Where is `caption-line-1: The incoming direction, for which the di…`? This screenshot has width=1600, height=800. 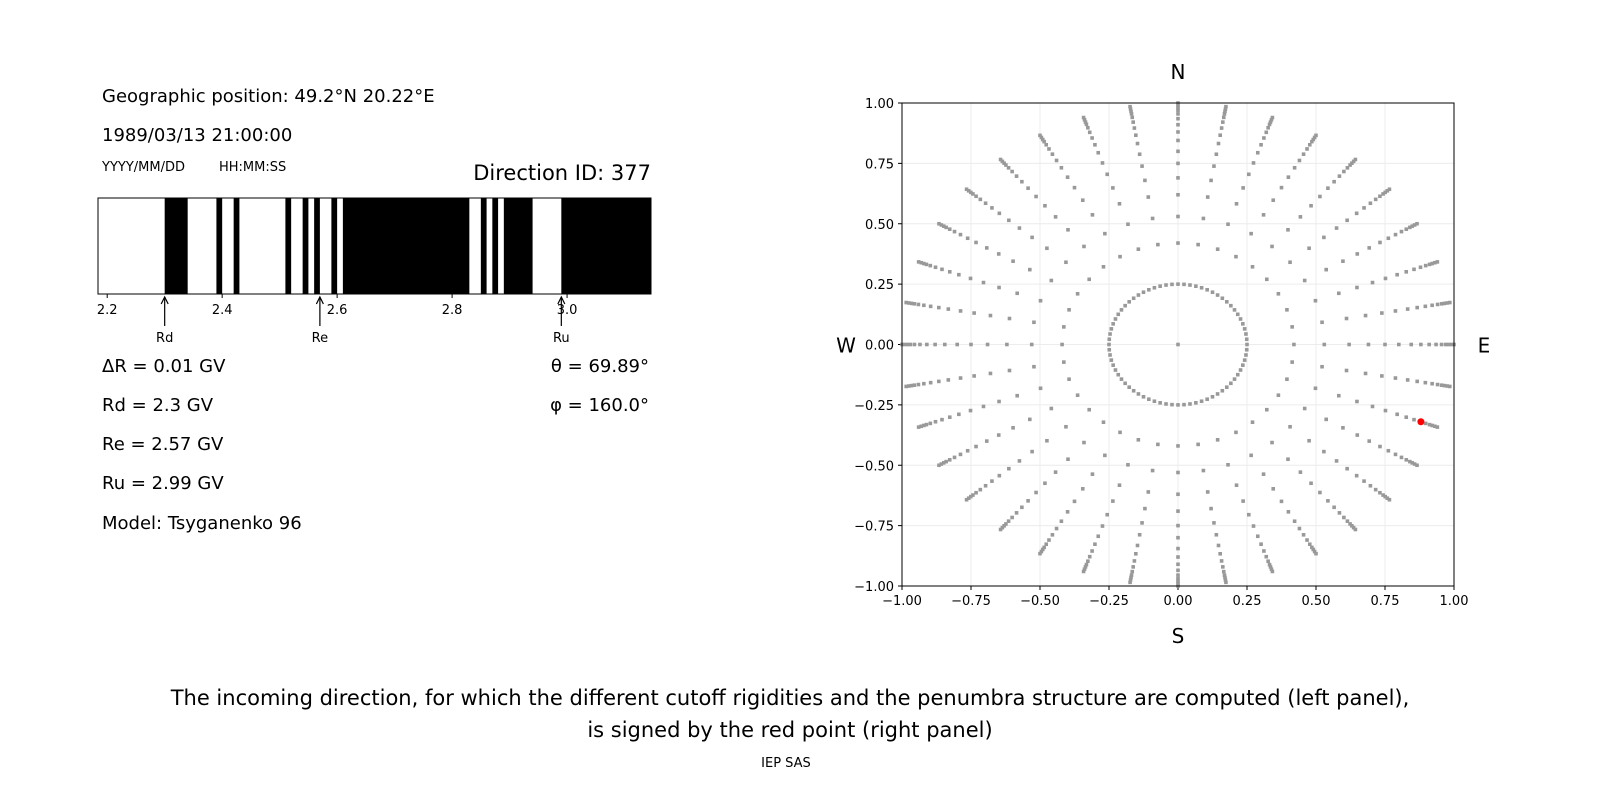
caption-line-1: The incoming direction, for which the di… is located at coordinates (790, 698).